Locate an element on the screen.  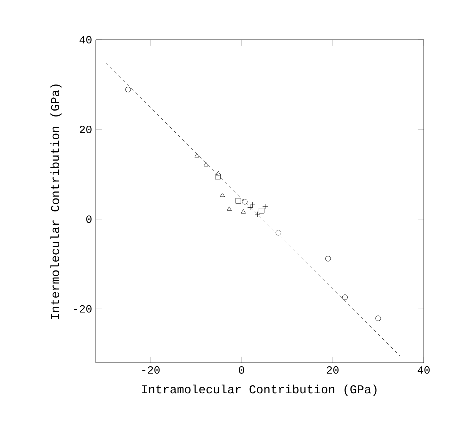
x-tick-label: 40 is located at coordinates (424, 370).